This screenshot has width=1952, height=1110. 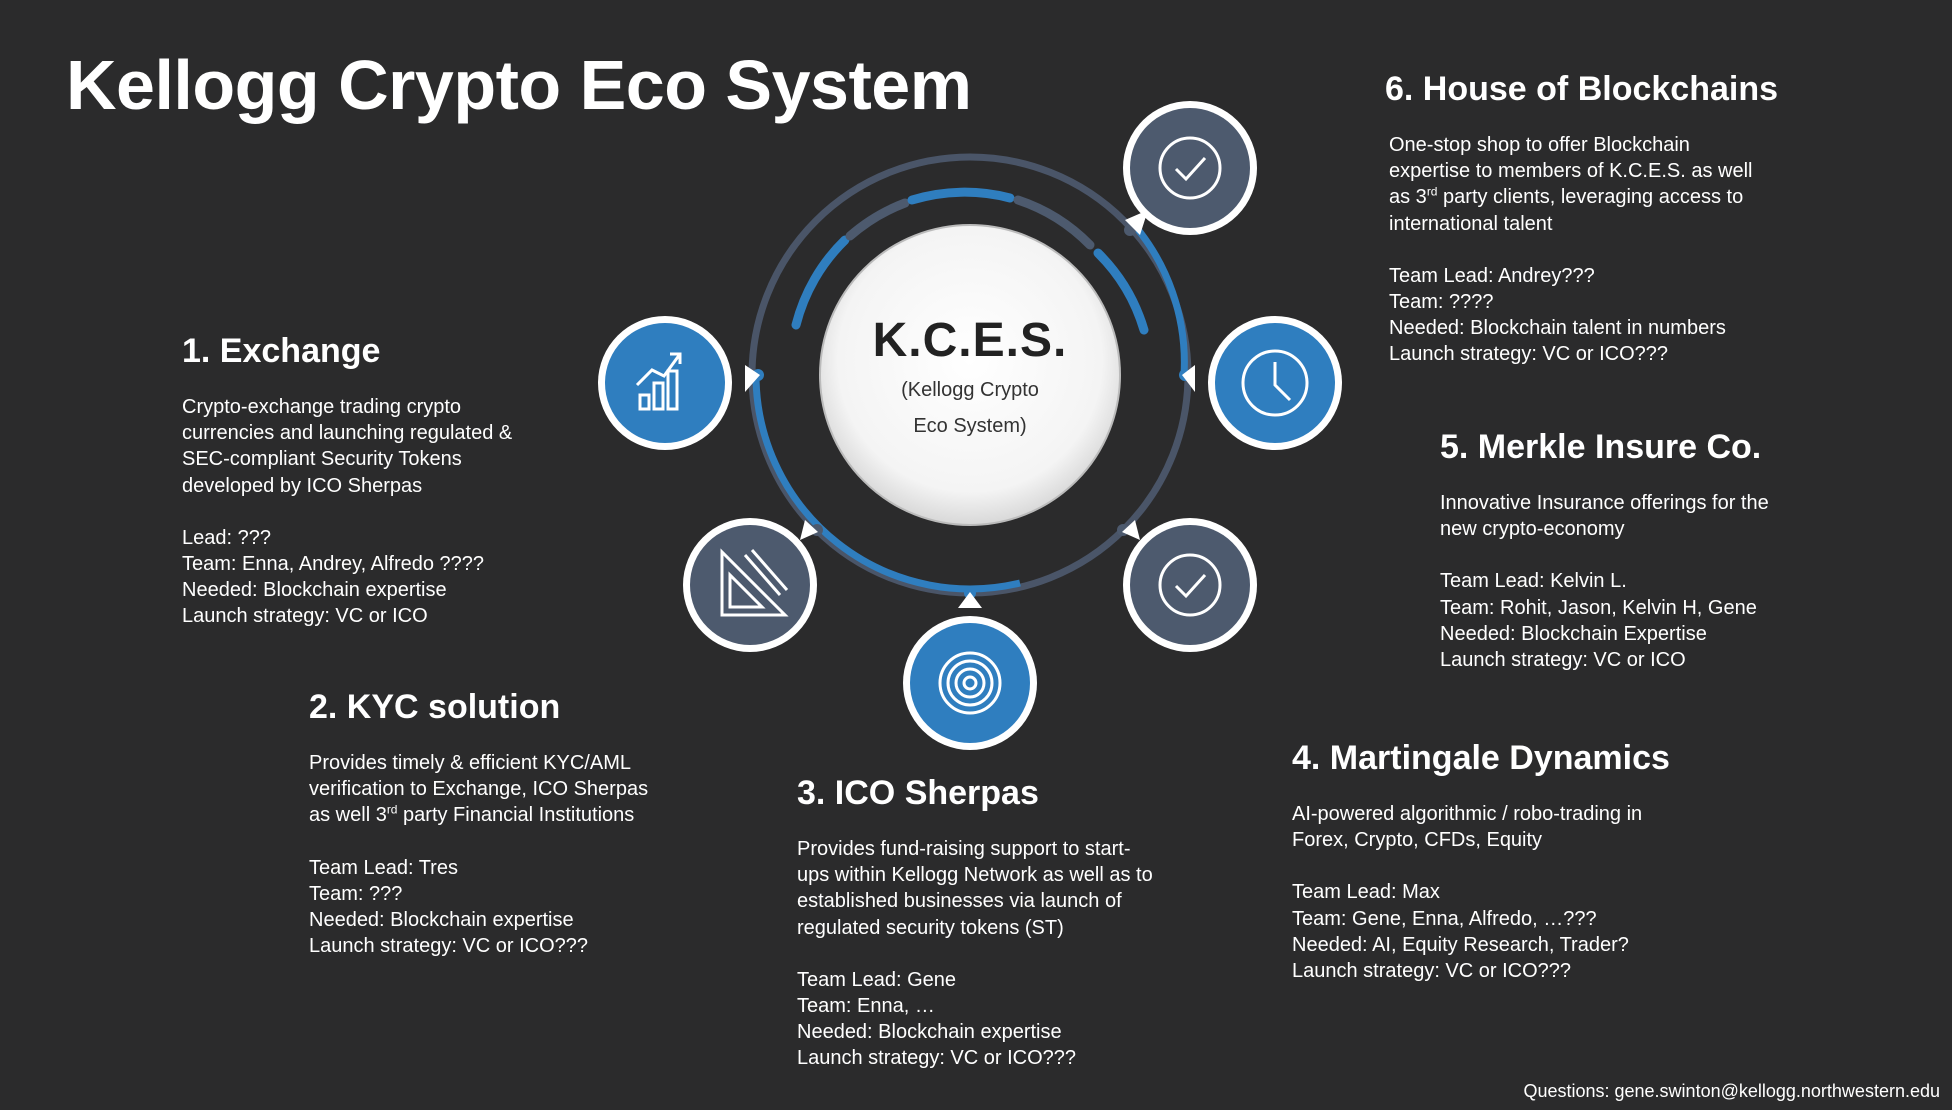 I want to click on desc-line: developed by ICO Sherpas, so click(x=302, y=485).